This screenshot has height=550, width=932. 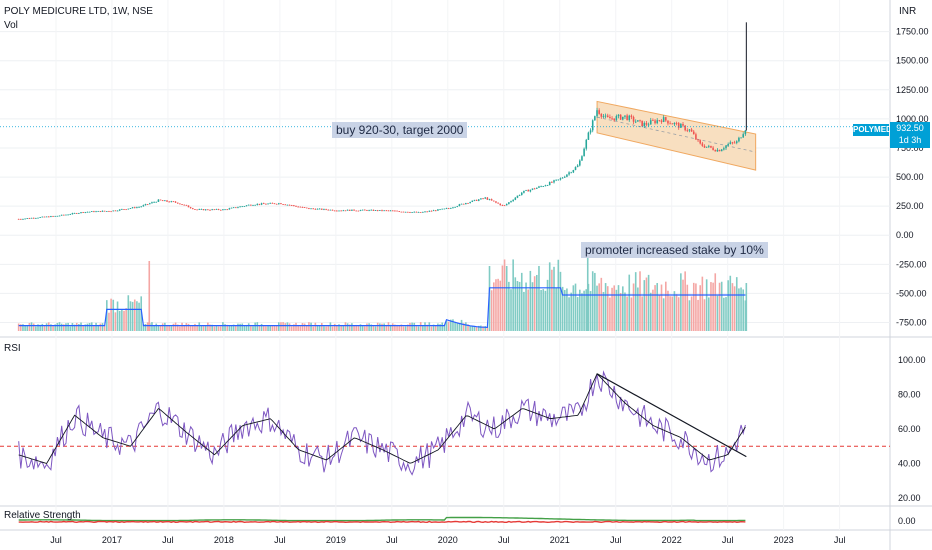 I want to click on last-price-value: 932.50, so click(x=910, y=128).